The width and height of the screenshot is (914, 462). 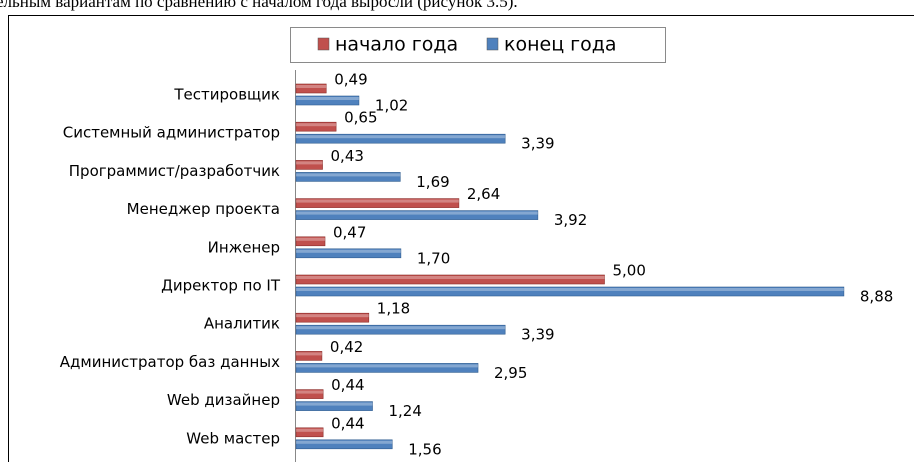 What do you see at coordinates (244, 247) in the screenshot?
I see `category-label: Инженер` at bounding box center [244, 247].